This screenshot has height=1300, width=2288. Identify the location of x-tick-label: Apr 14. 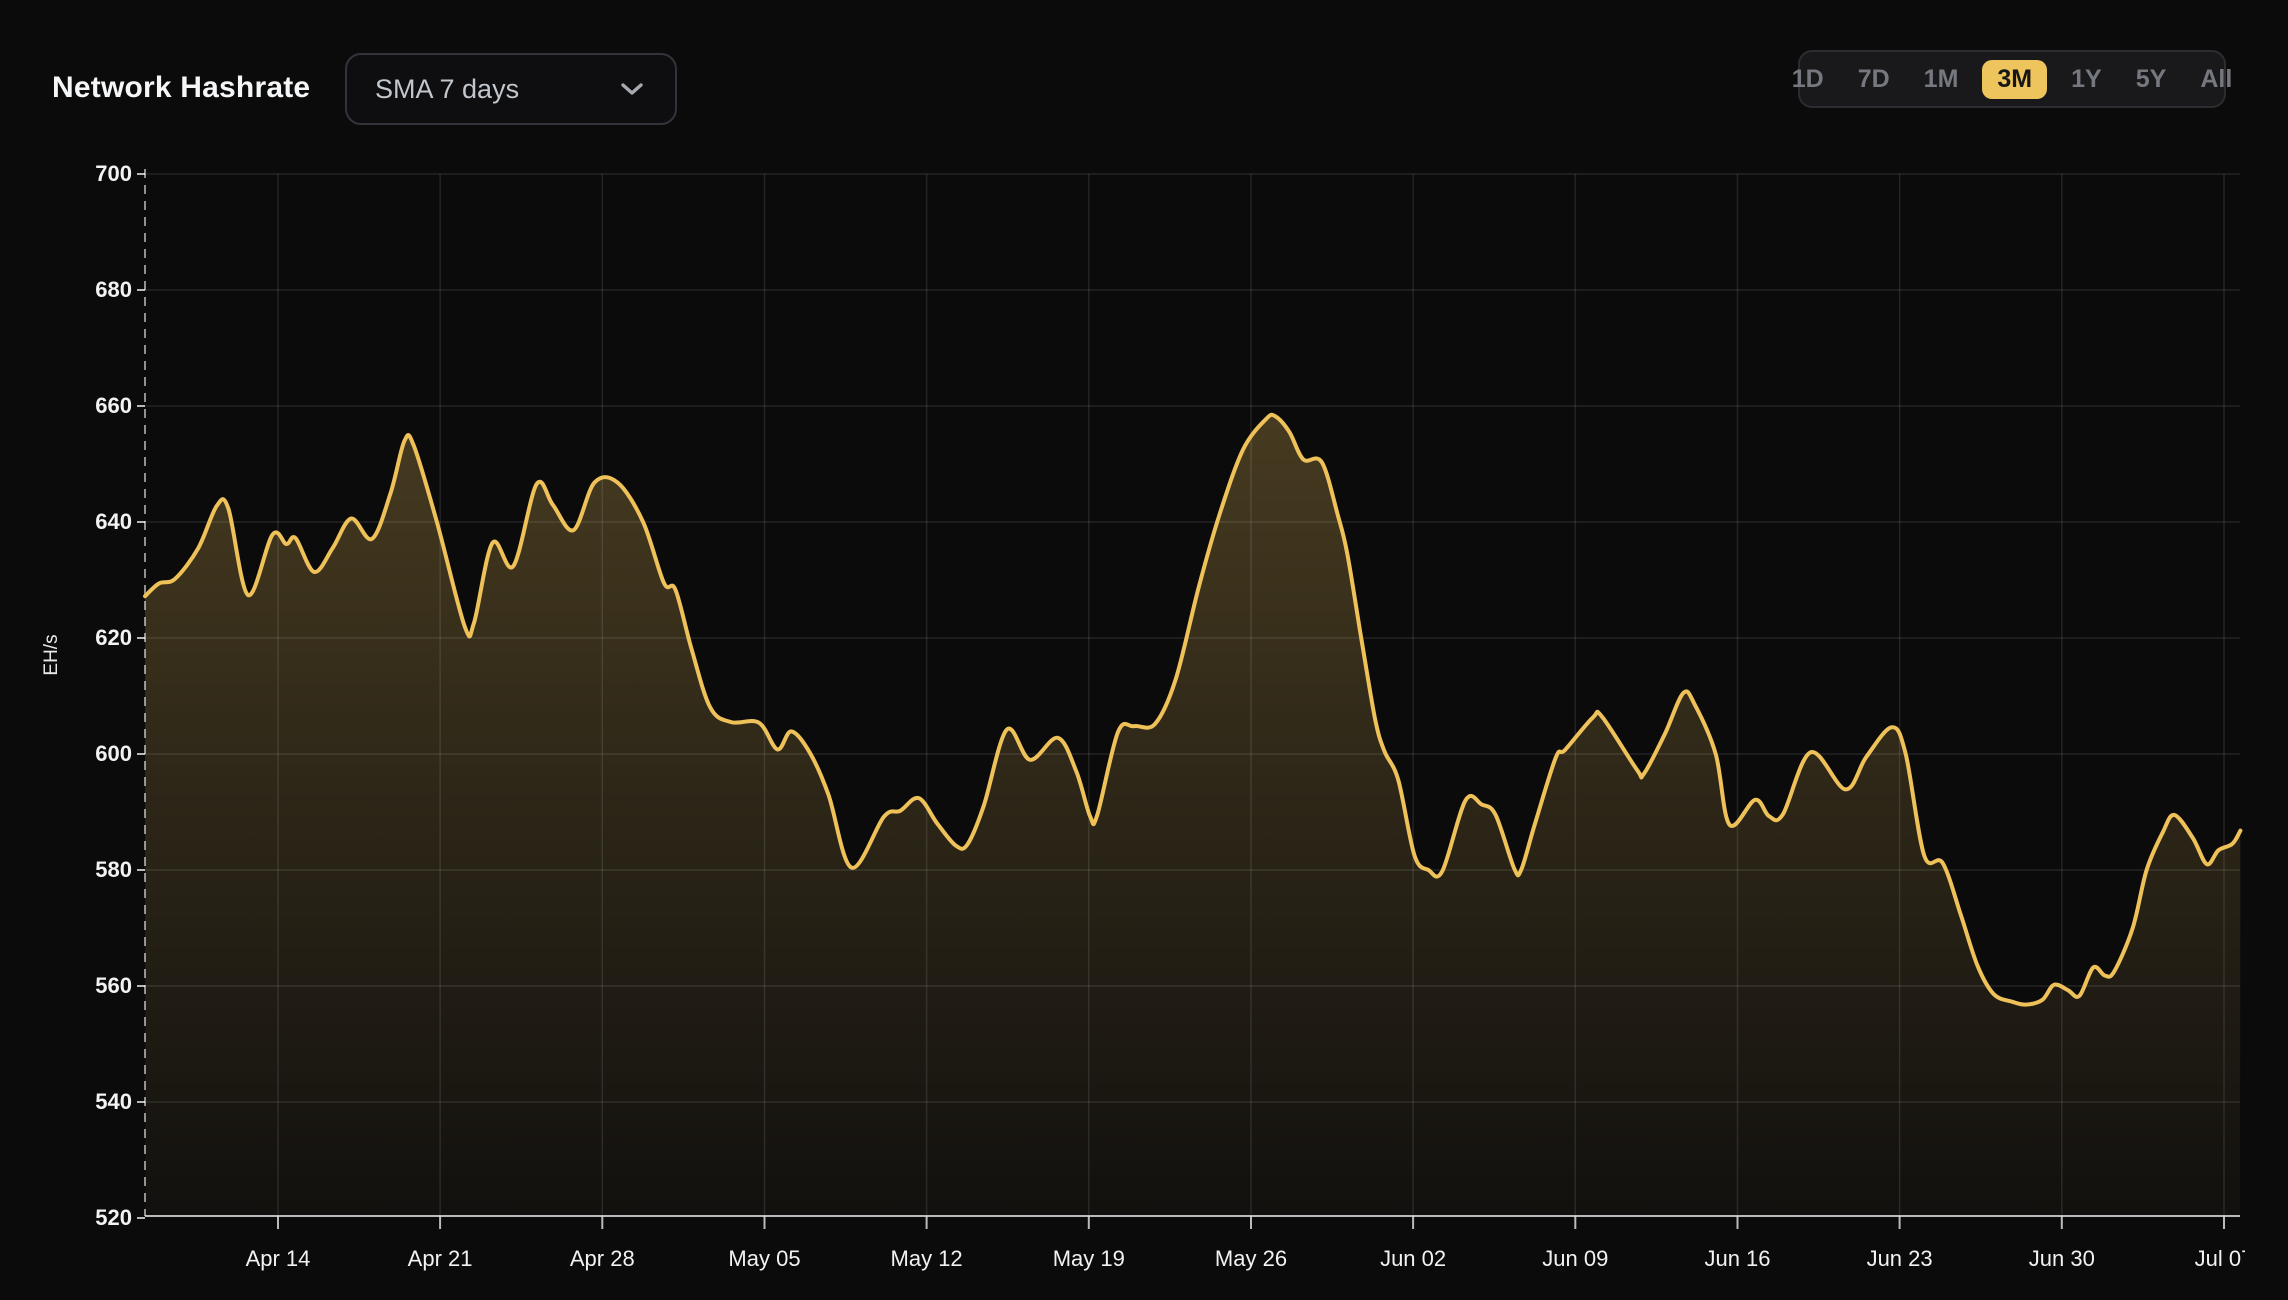
(278, 1258).